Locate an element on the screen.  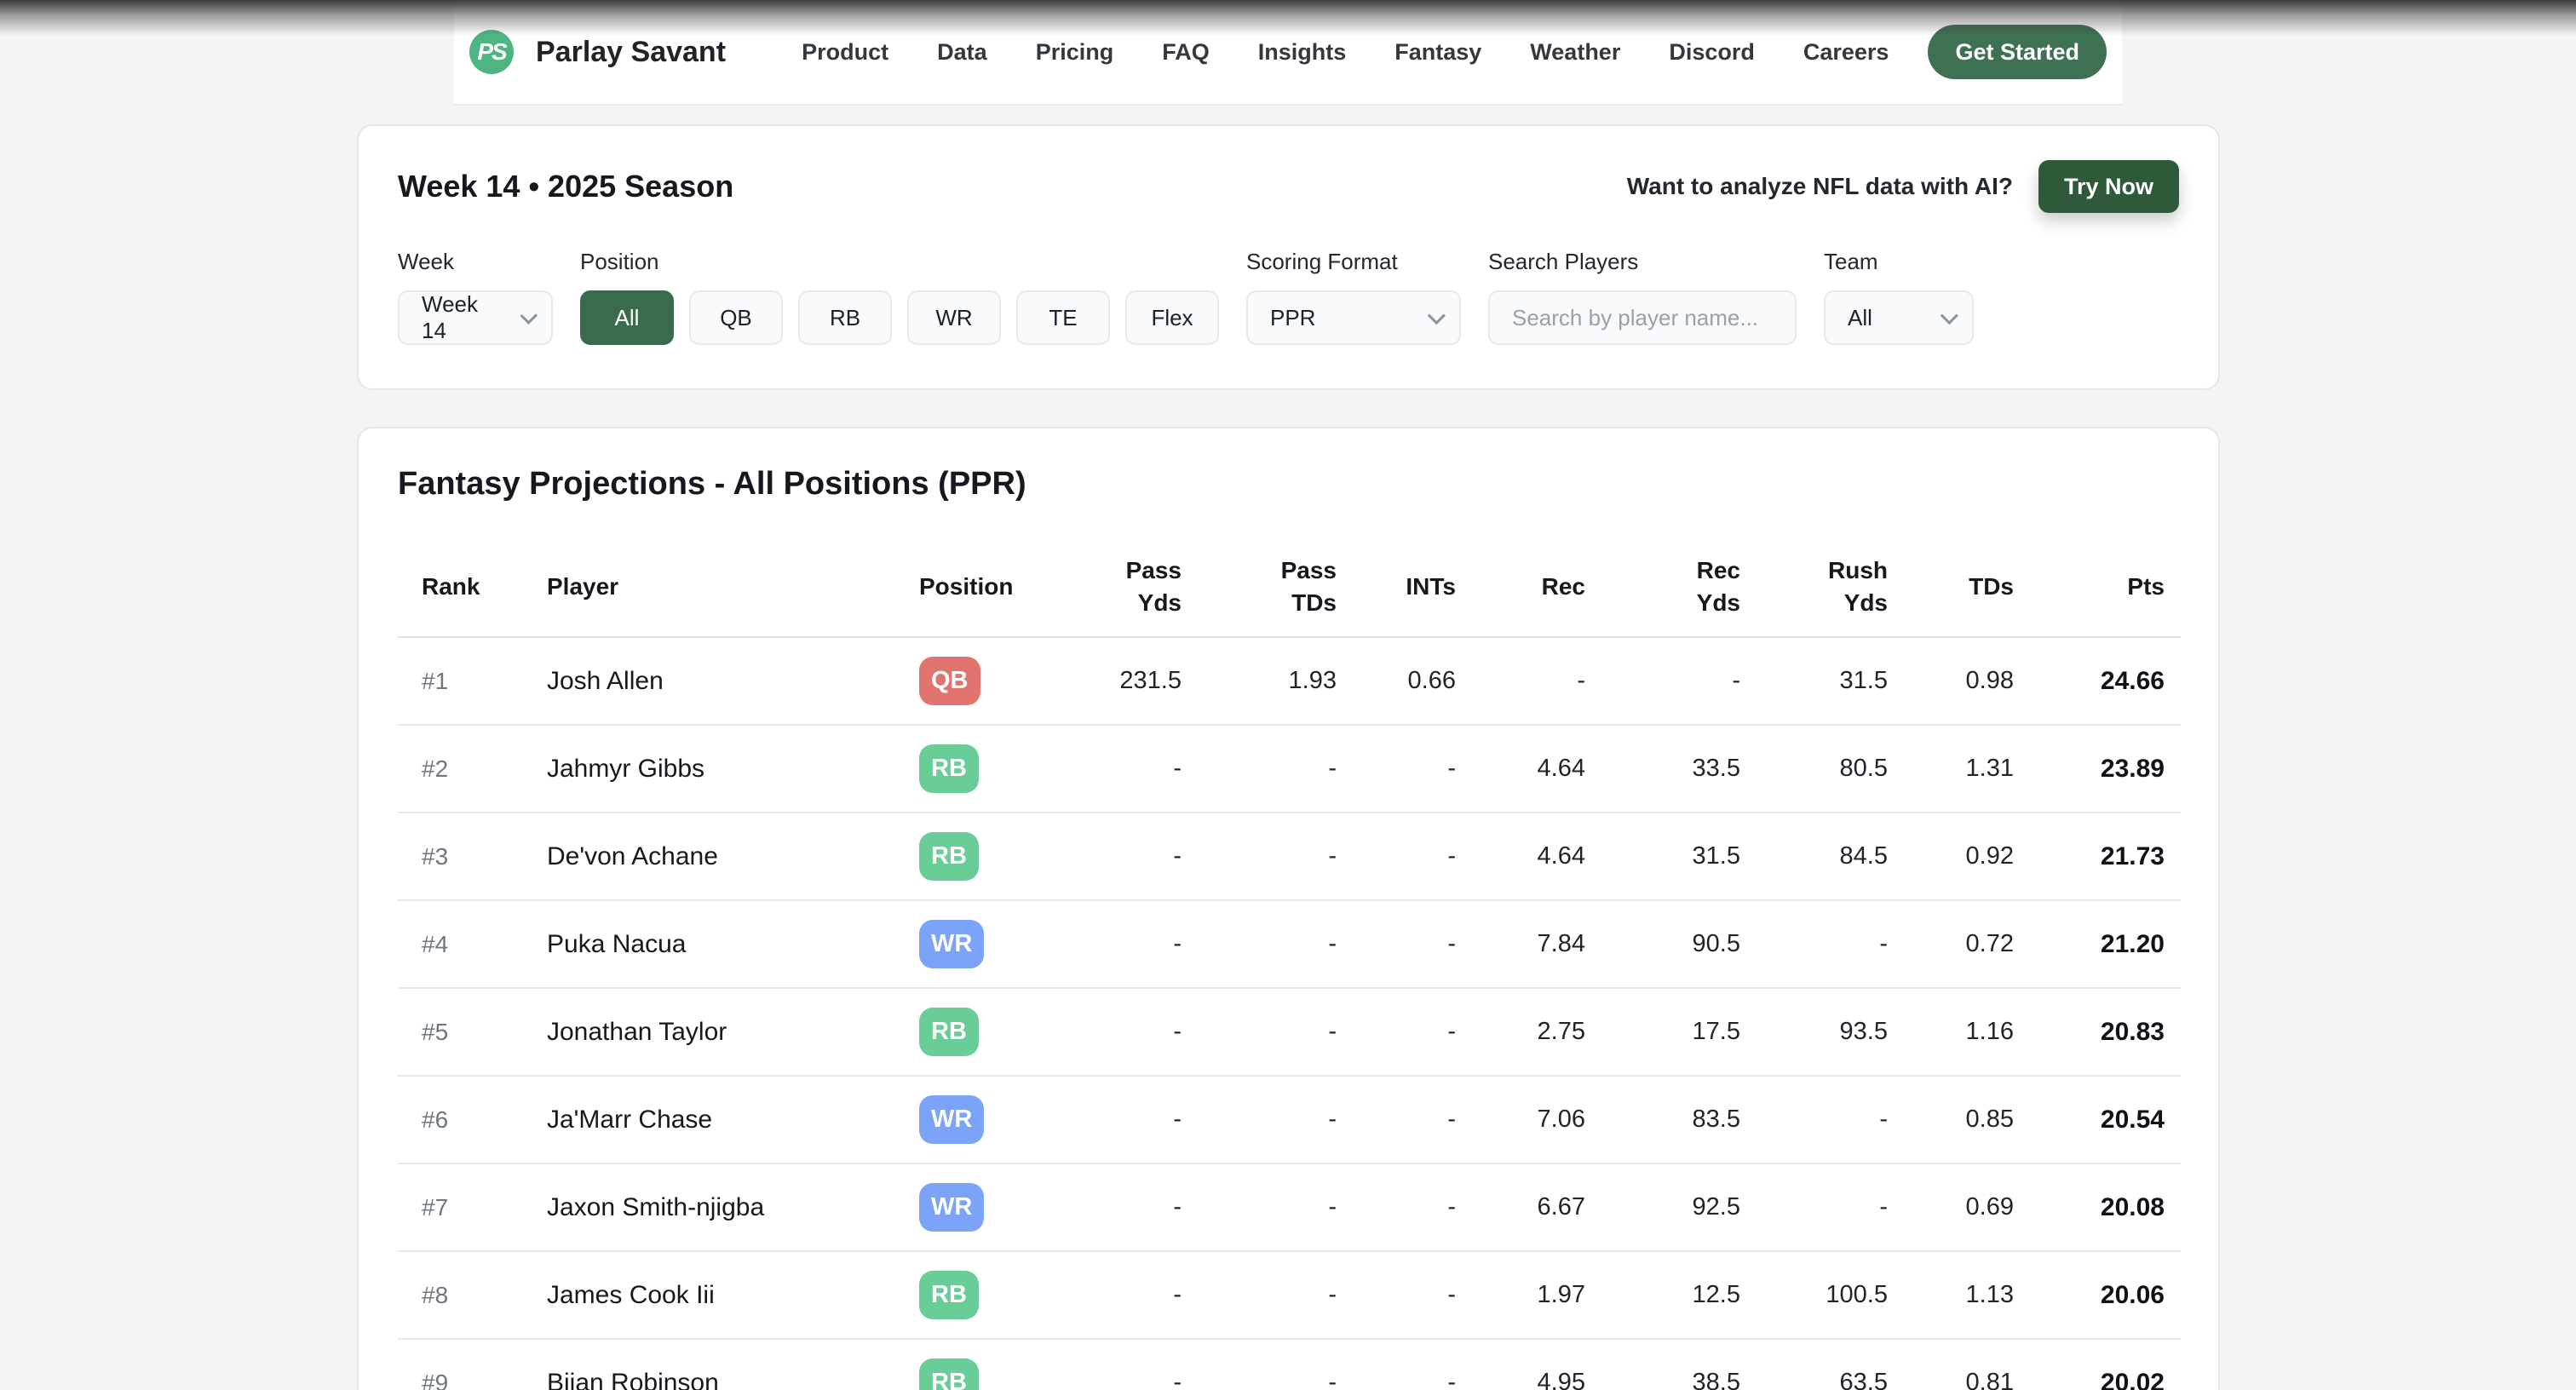
rec_yds-cell: 90.5 is located at coordinates (1663, 944).